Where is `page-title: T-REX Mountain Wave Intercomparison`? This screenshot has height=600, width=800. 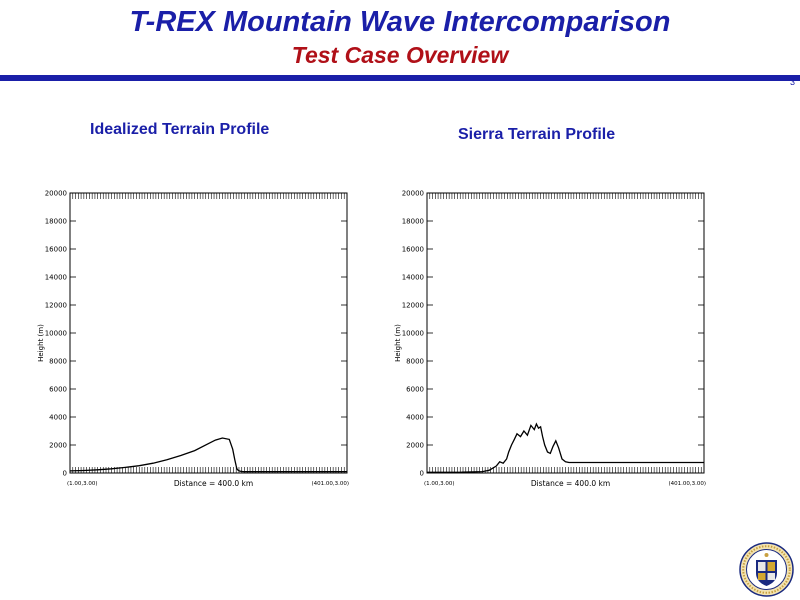
page-title: T-REX Mountain Wave Intercomparison is located at coordinates (400, 22).